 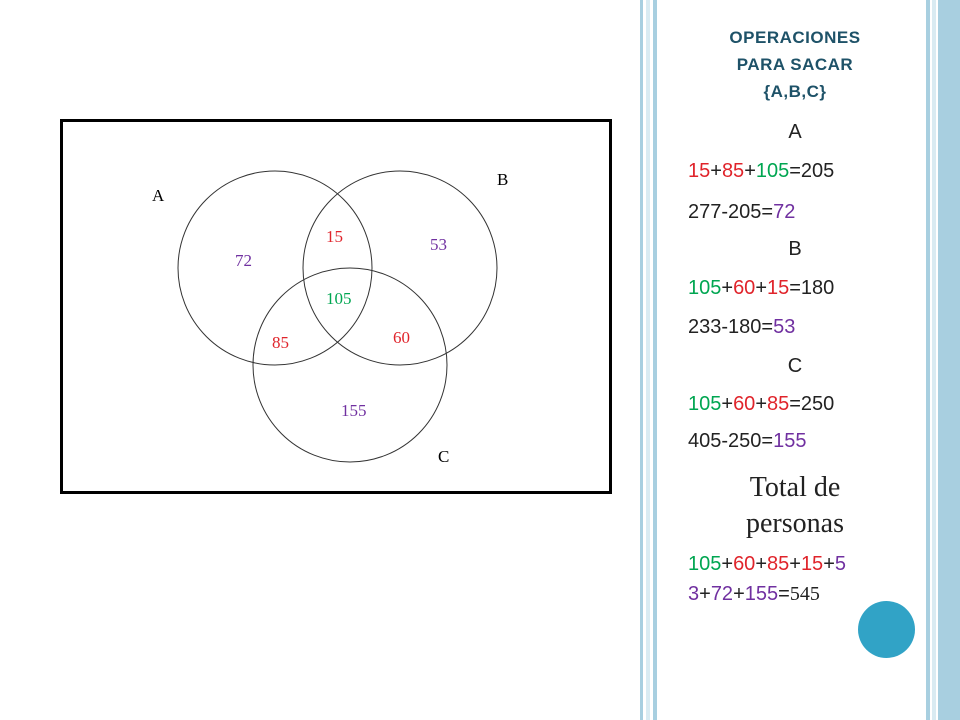 I want to click on set-b-label: B, so click(x=502, y=179).